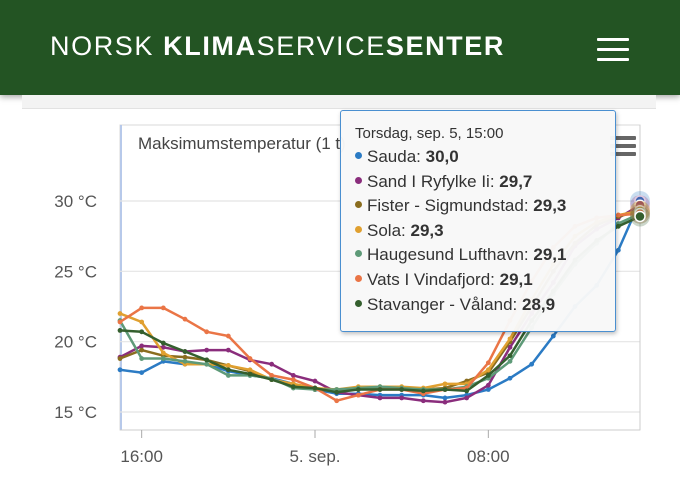  Describe the element at coordinates (141, 456) in the screenshot. I see `x-tick-label: 16:00` at that location.